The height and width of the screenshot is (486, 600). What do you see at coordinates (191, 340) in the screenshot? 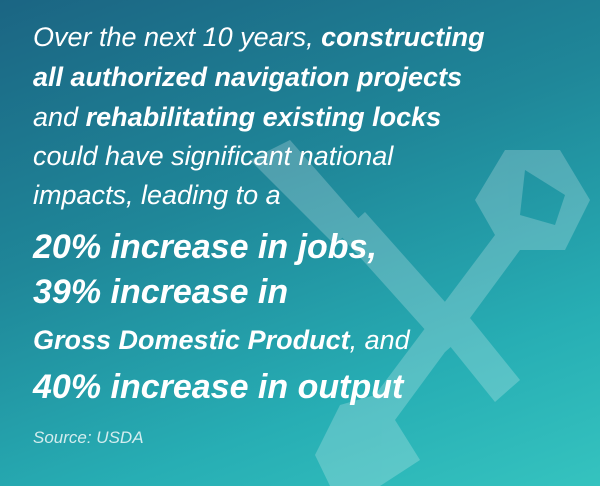
I see `emphasis: Gross Domestic Product` at bounding box center [191, 340].